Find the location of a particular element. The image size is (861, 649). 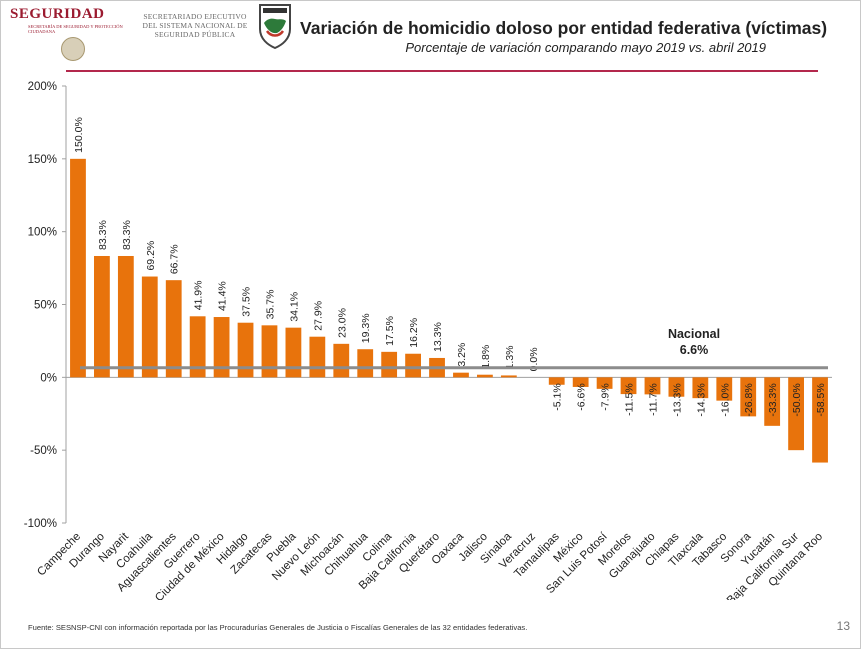

title-divider is located at coordinates (442, 71).